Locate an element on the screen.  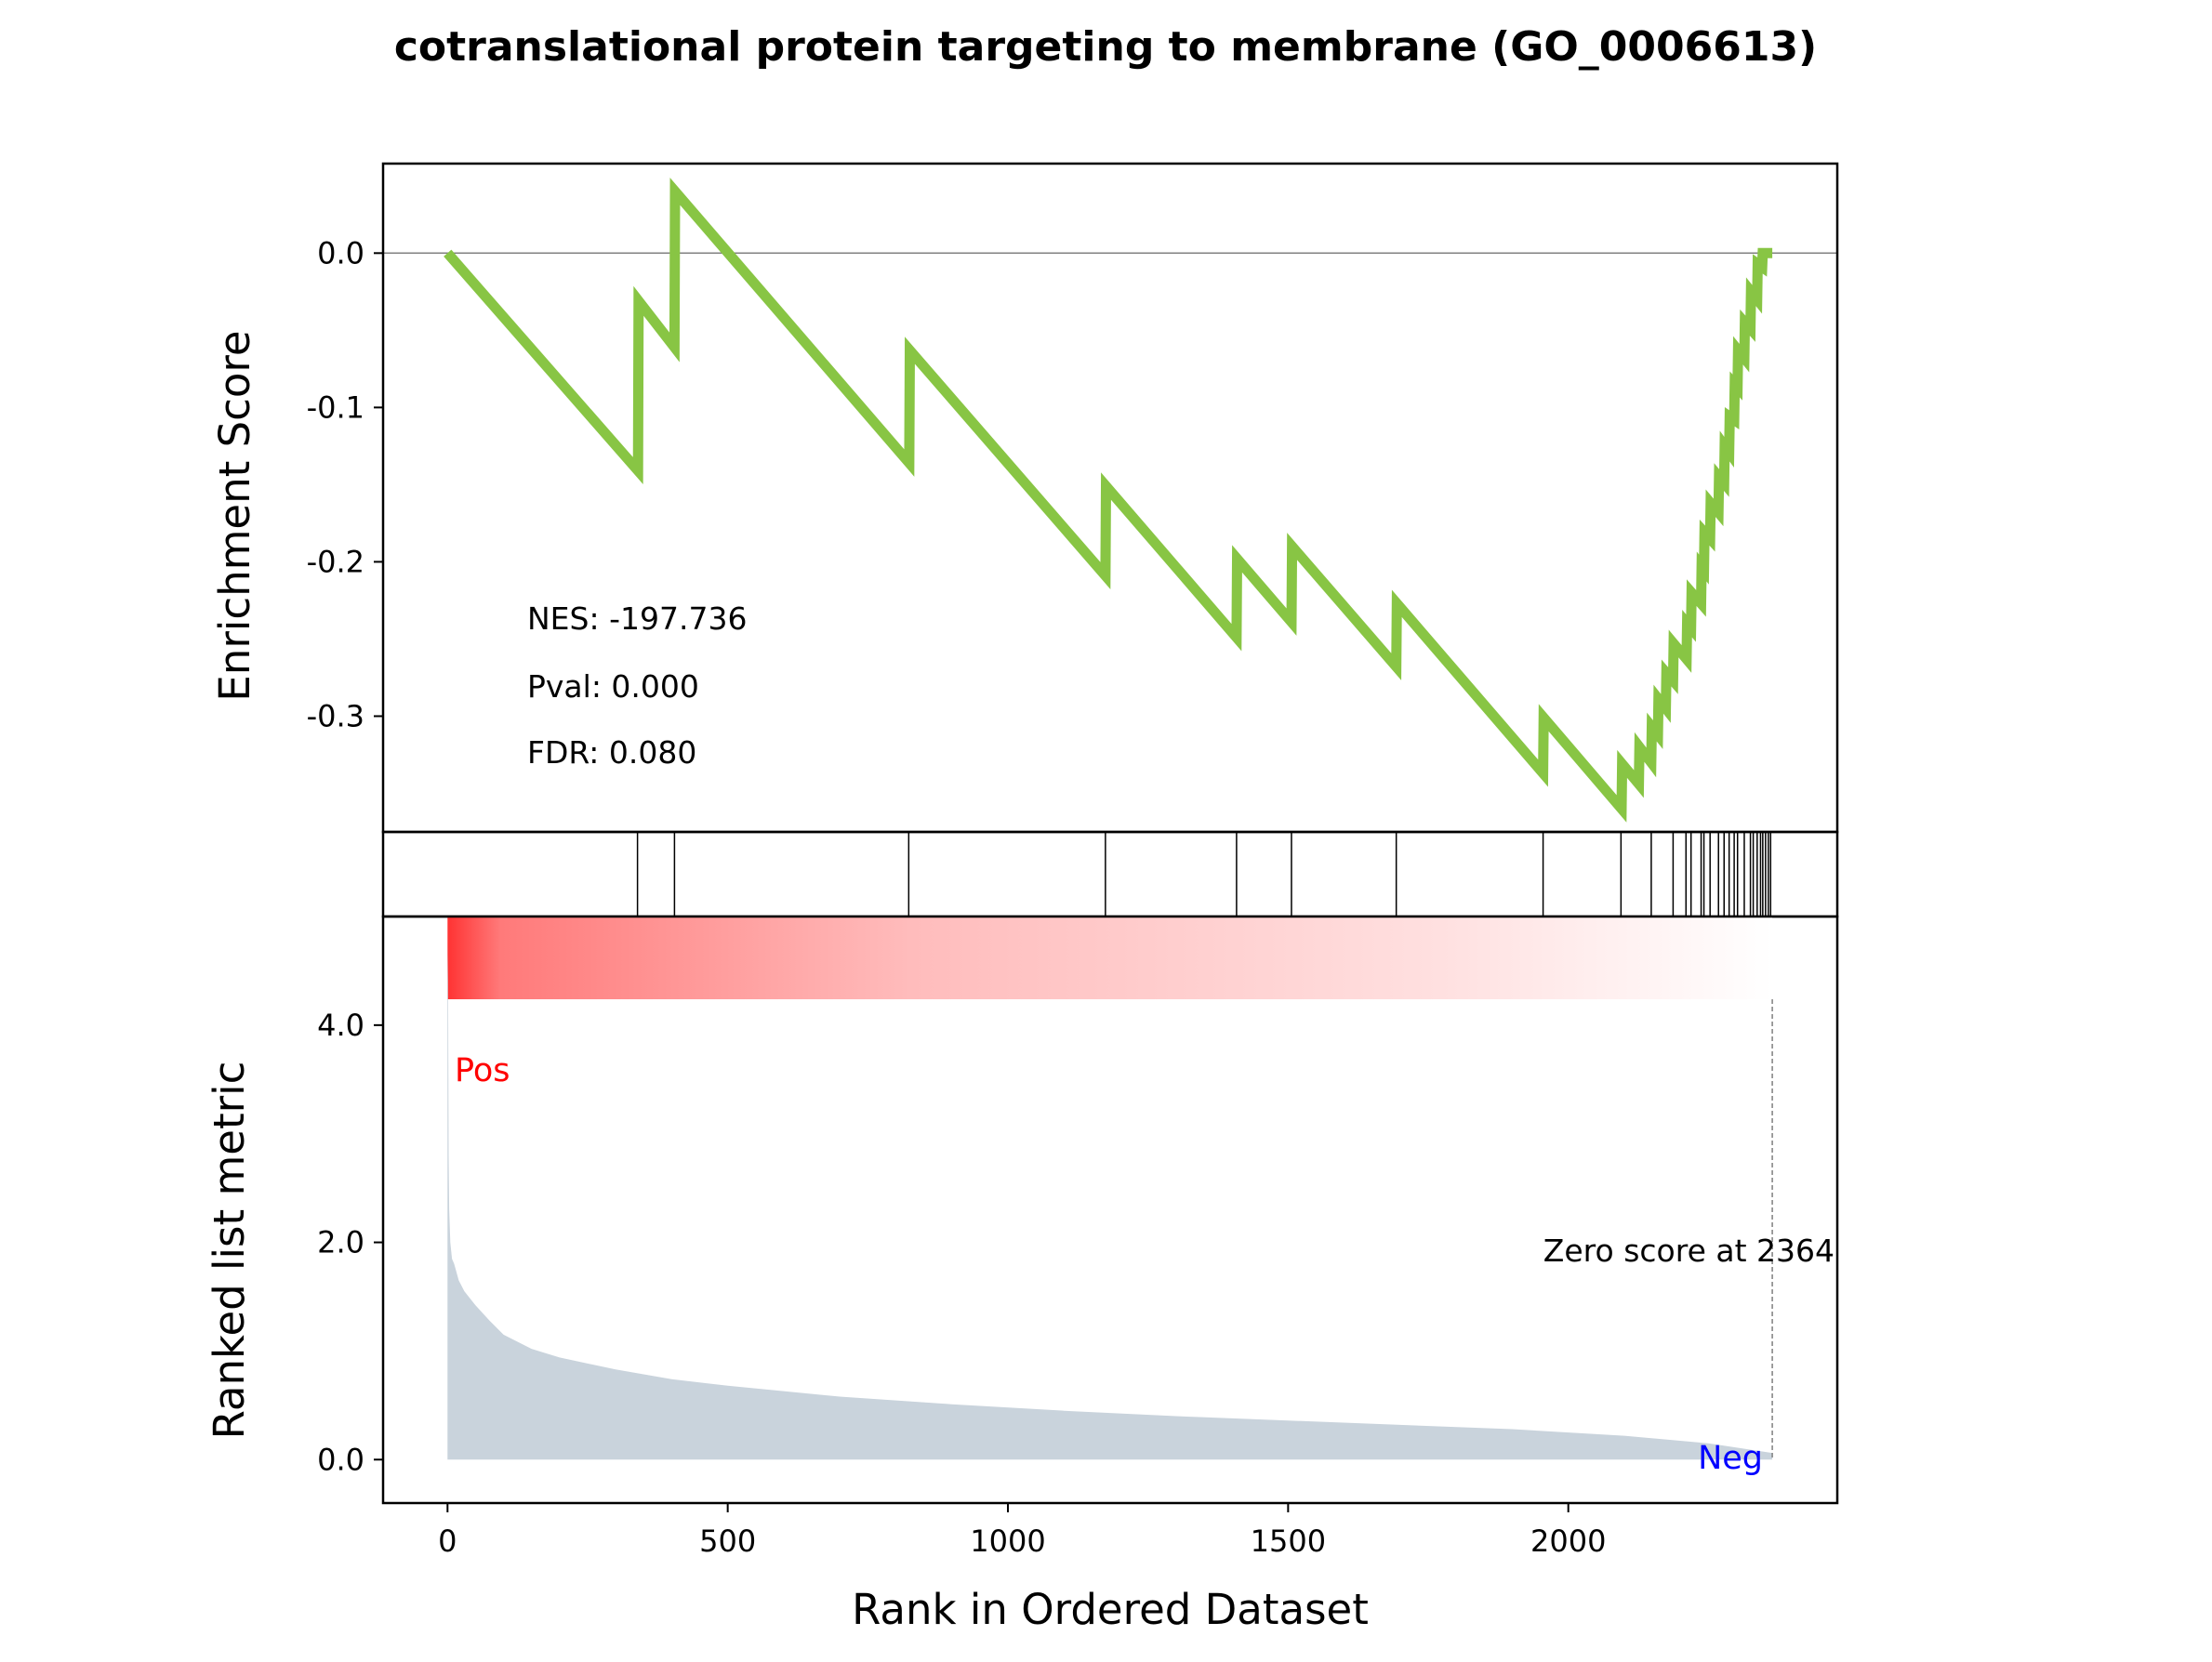
es-y-tick-label: -0.1 is located at coordinates (335, 407).